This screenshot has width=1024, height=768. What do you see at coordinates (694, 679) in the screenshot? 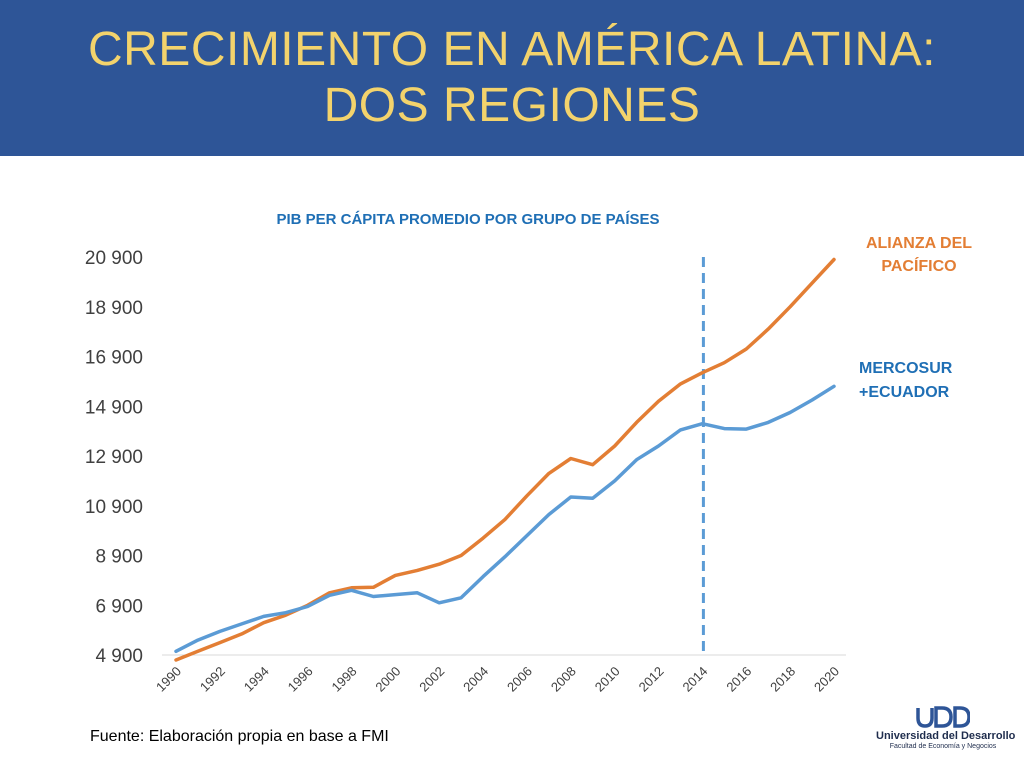
I see `x-tick-label: 2014` at bounding box center [694, 679].